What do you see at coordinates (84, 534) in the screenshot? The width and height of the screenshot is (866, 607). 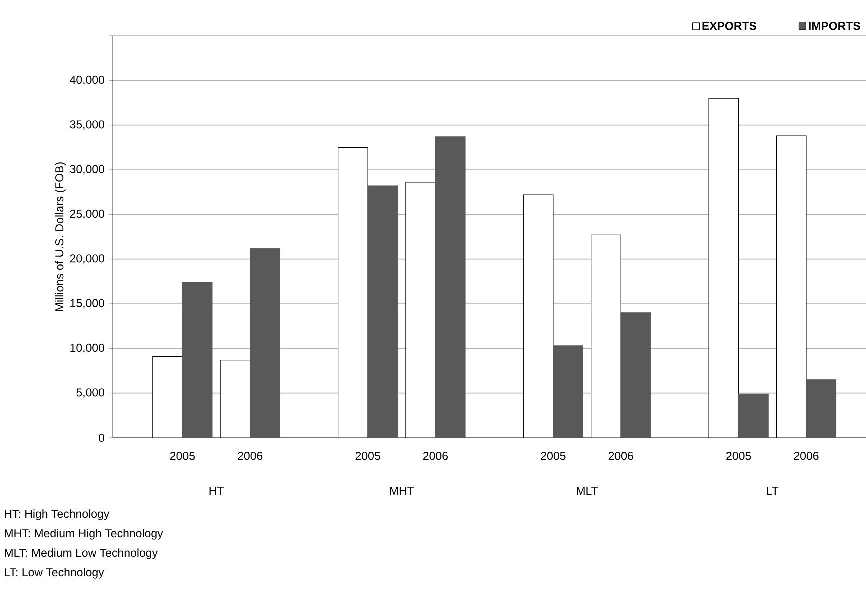 I see `text: MHT: Medium High Technology` at bounding box center [84, 534].